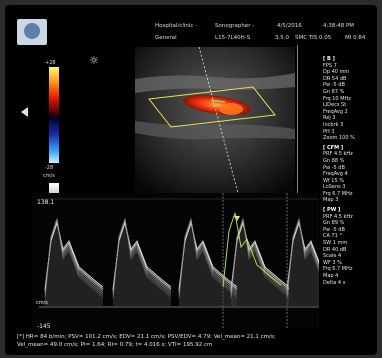 This screenshot has height=358, width=382. What do you see at coordinates (42, 303) in the screenshot?
I see `velocity-unit-label: cm/s` at bounding box center [42, 303].